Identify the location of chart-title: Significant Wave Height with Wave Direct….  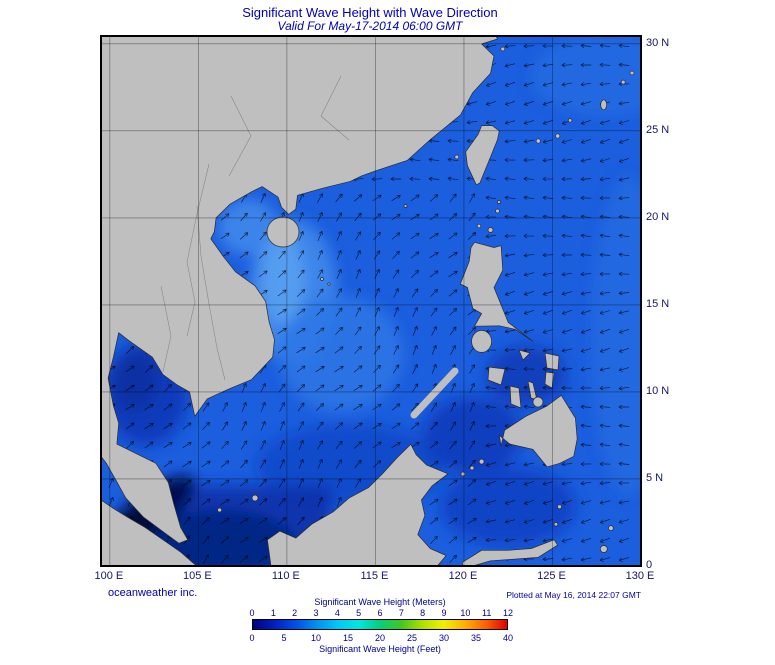
(370, 12).